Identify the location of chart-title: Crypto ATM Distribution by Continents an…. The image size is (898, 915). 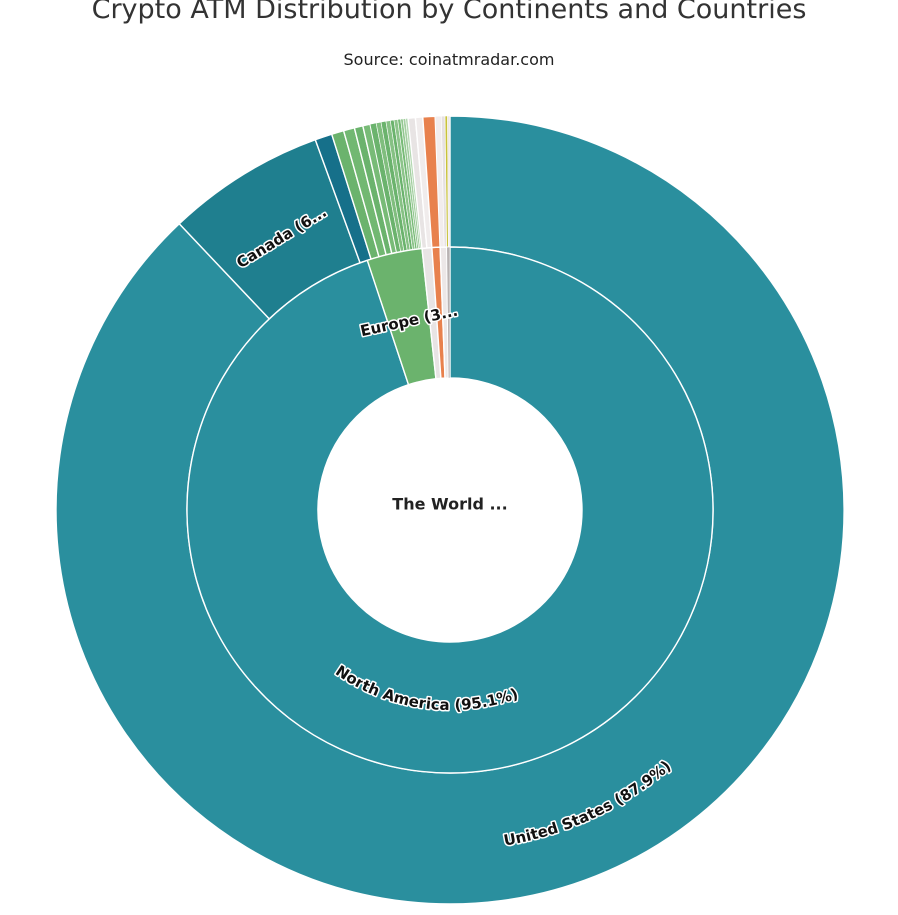
(449, 12).